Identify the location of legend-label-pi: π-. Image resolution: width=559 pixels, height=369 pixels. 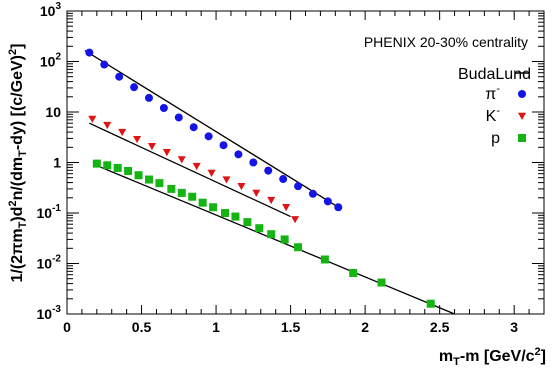
(492, 93).